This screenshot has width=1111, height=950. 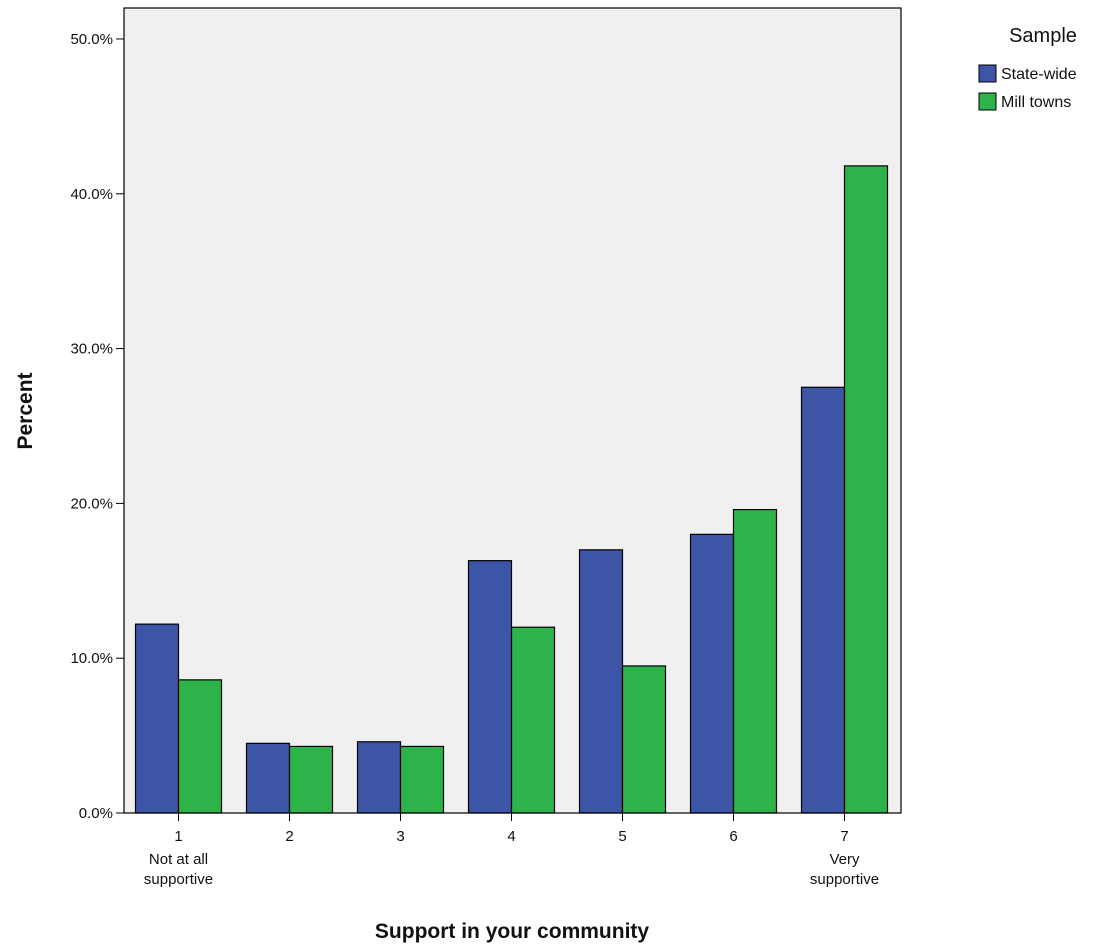 I want to click on x-tick-sublabel: Not at all, so click(x=178, y=859).